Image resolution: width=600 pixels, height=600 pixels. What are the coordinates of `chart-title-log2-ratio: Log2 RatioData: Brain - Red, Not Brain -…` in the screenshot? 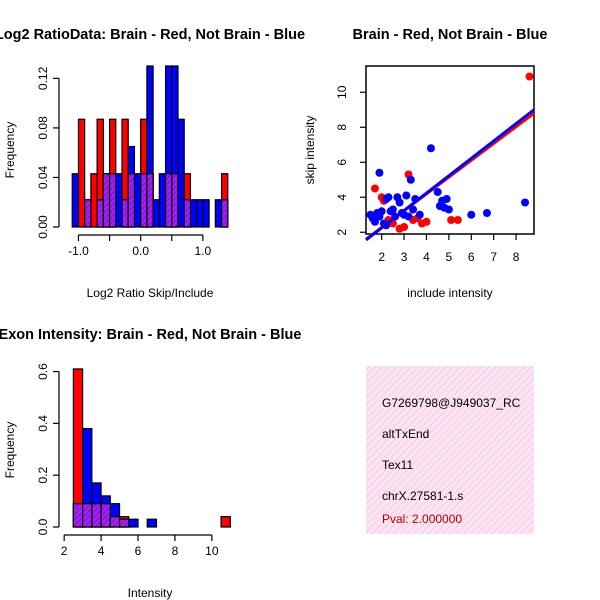 It's located at (152, 35).